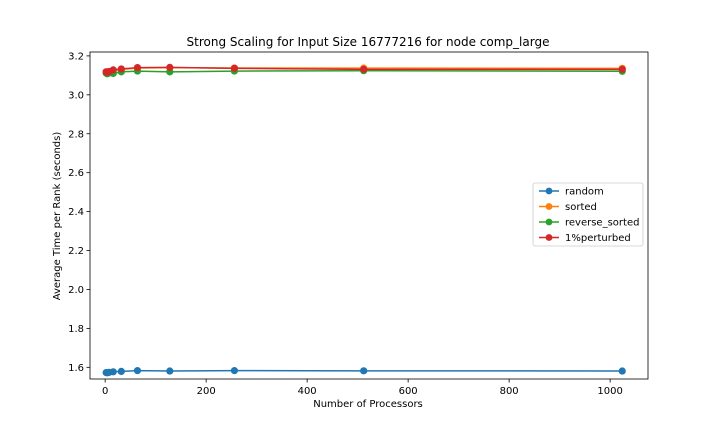 This screenshot has height=432, width=720. Describe the element at coordinates (609, 391) in the screenshot. I see `x-tick-label: 1000` at that location.